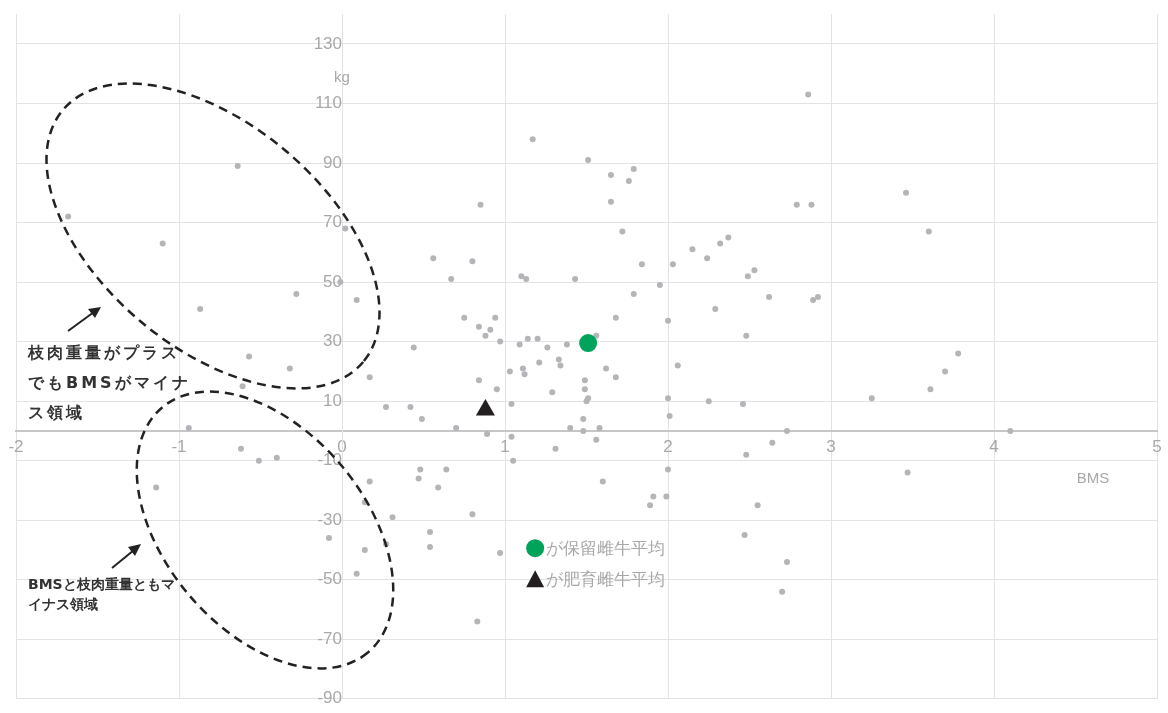 This screenshot has height=713, width=1168. I want to click on x-tick-label: 3, so click(831, 446).